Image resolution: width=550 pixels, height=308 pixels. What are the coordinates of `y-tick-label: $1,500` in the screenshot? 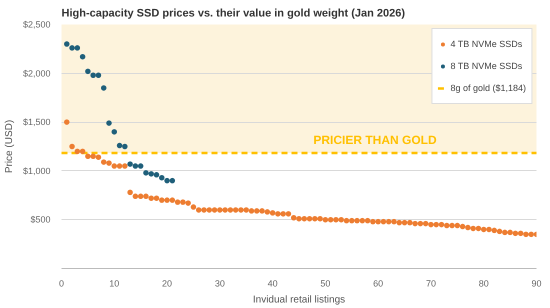 It's located at (36, 122).